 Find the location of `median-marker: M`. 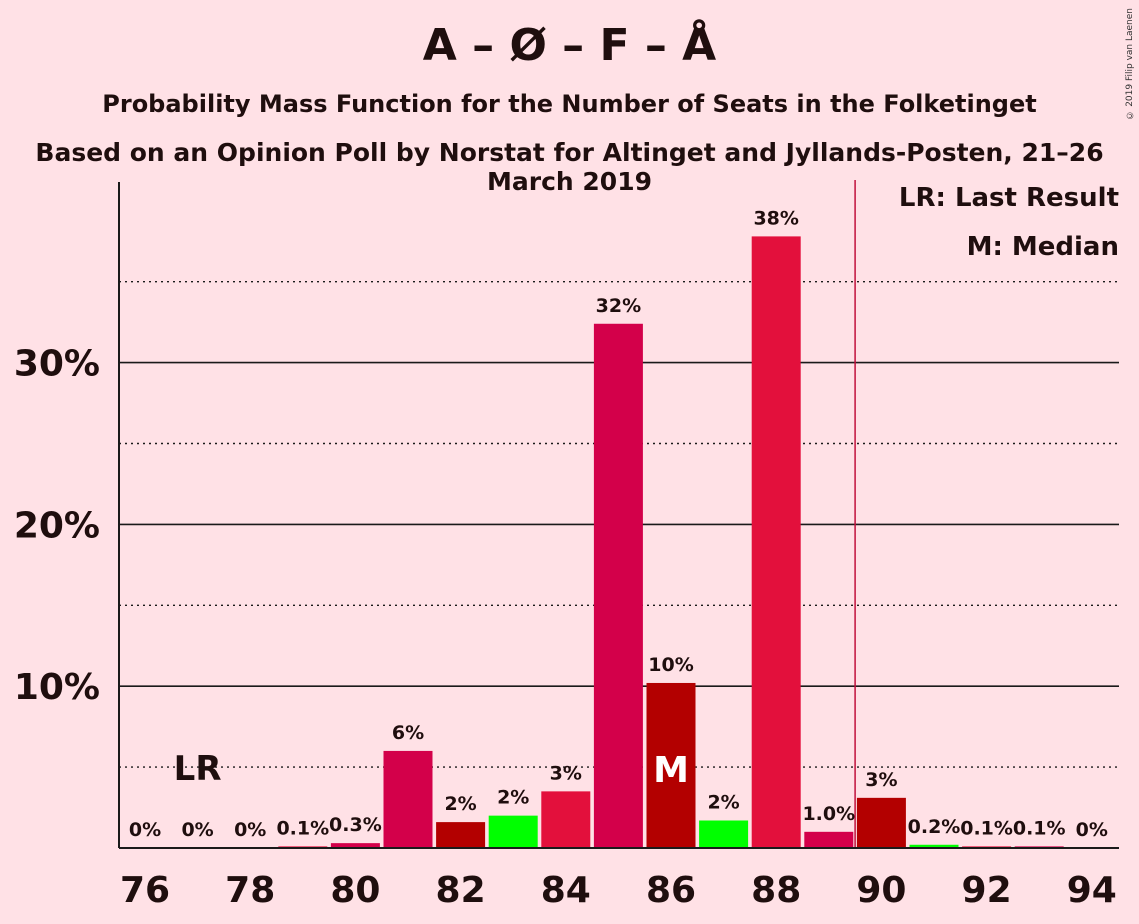

median-marker: M is located at coordinates (671, 770).